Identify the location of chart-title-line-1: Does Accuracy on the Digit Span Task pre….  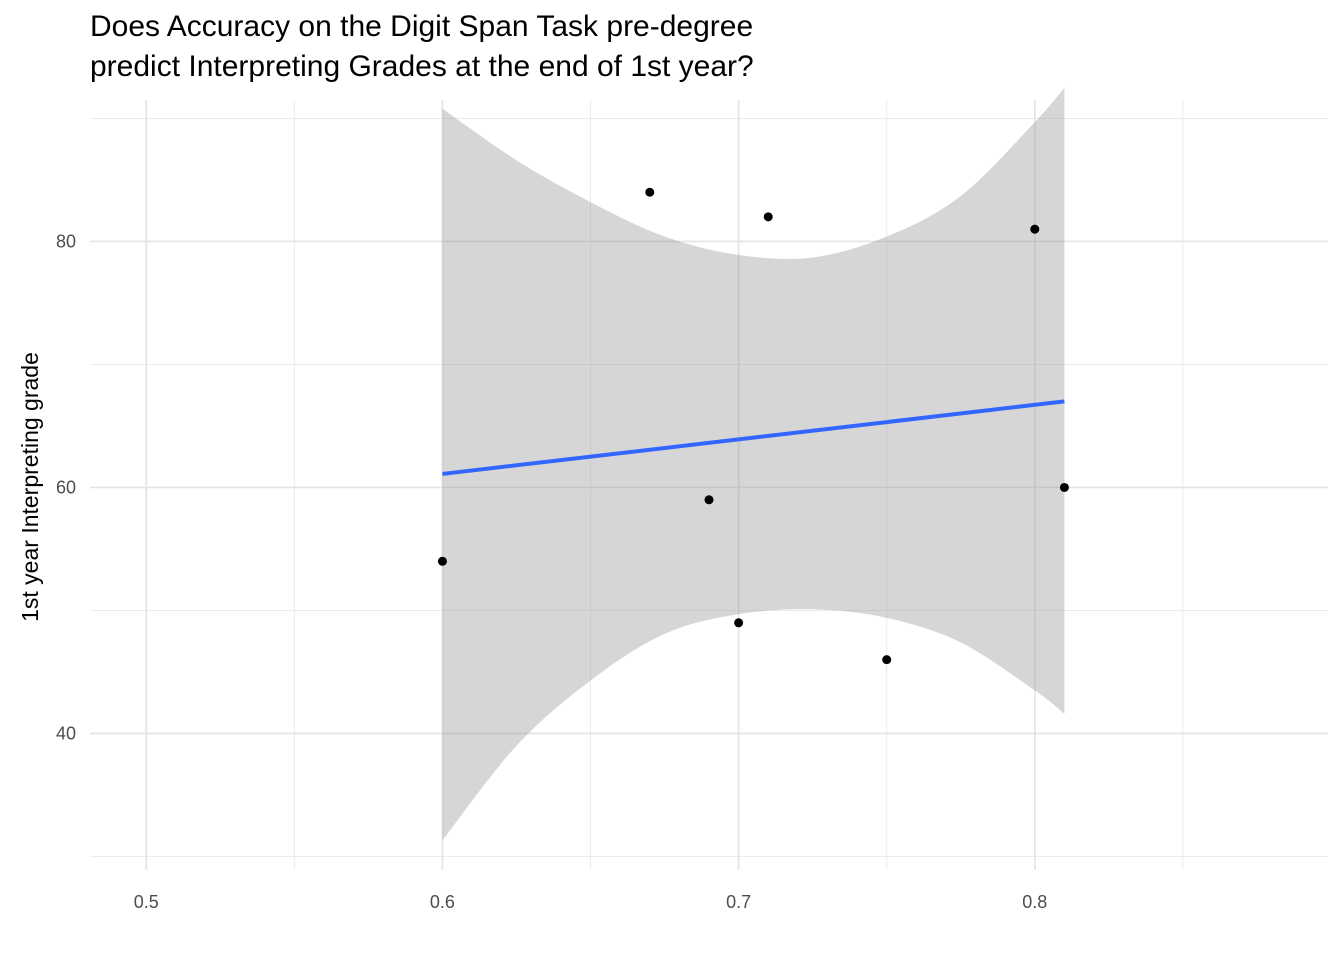
(422, 26).